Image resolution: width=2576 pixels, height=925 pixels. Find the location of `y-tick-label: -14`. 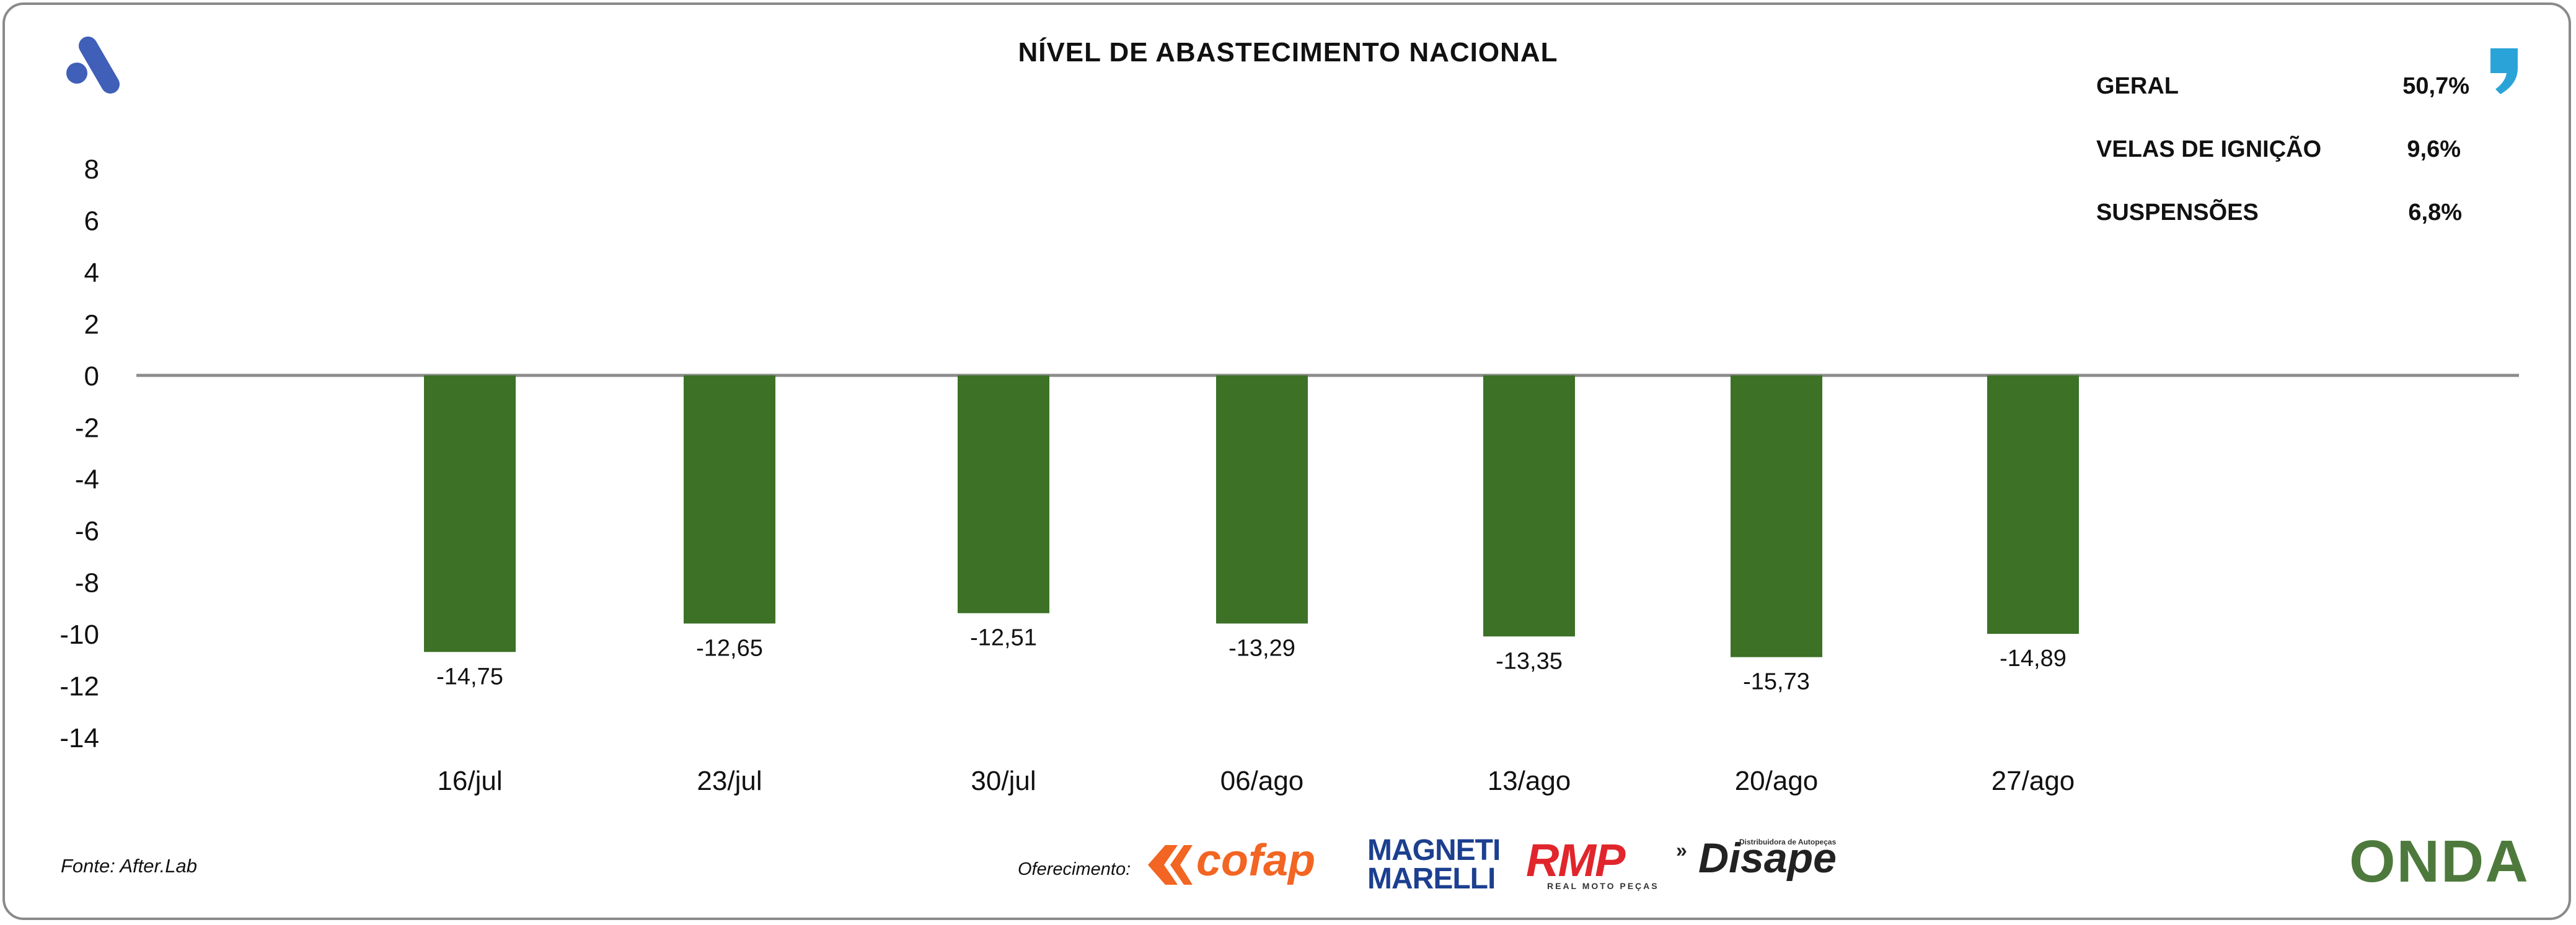

y-tick-label: -14 is located at coordinates (79, 738).